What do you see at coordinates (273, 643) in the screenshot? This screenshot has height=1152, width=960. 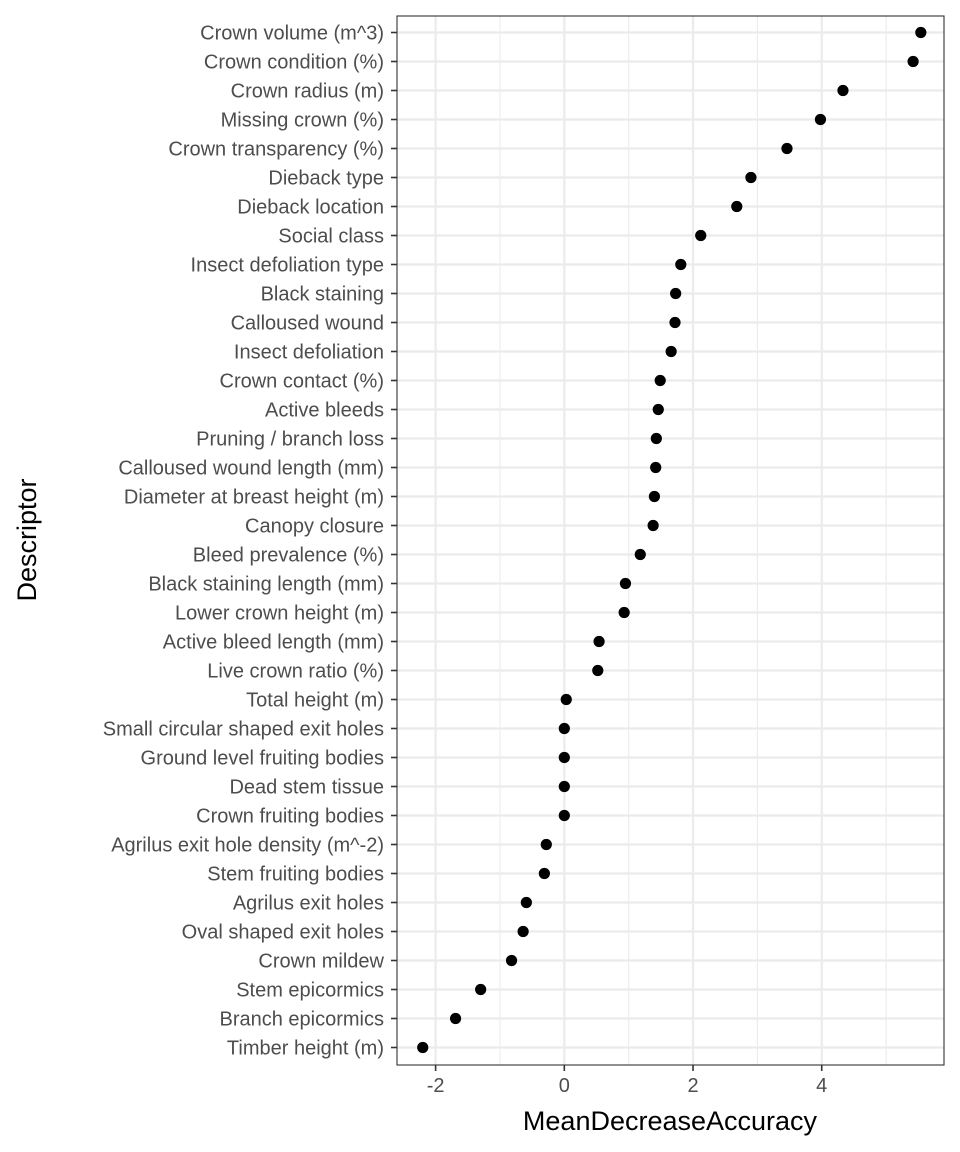 I see `y-tick-label: Active bleed length (mm)` at bounding box center [273, 643].